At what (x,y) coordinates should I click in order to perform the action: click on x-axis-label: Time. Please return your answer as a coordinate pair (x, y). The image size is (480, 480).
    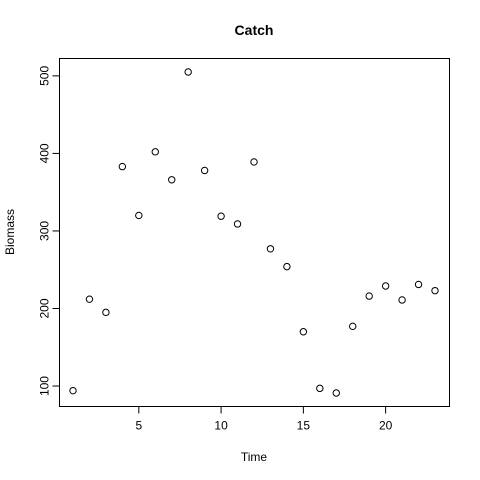
    Looking at the image, I should click on (254, 457).